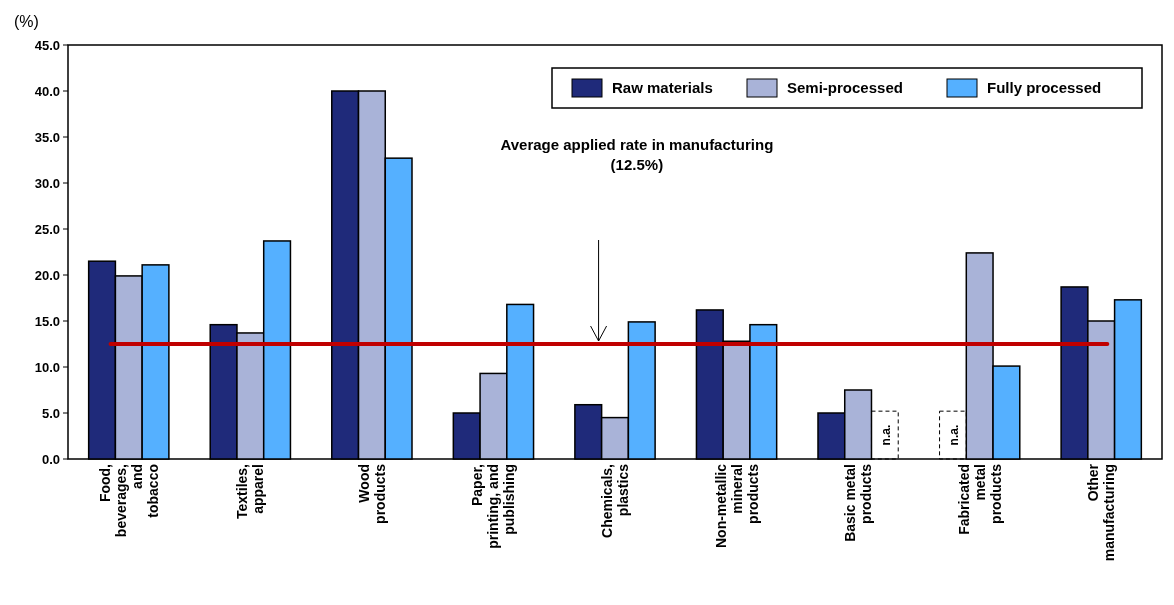  What do you see at coordinates (47, 367) in the screenshot?
I see `y-tick-label: 10.0` at bounding box center [47, 367].